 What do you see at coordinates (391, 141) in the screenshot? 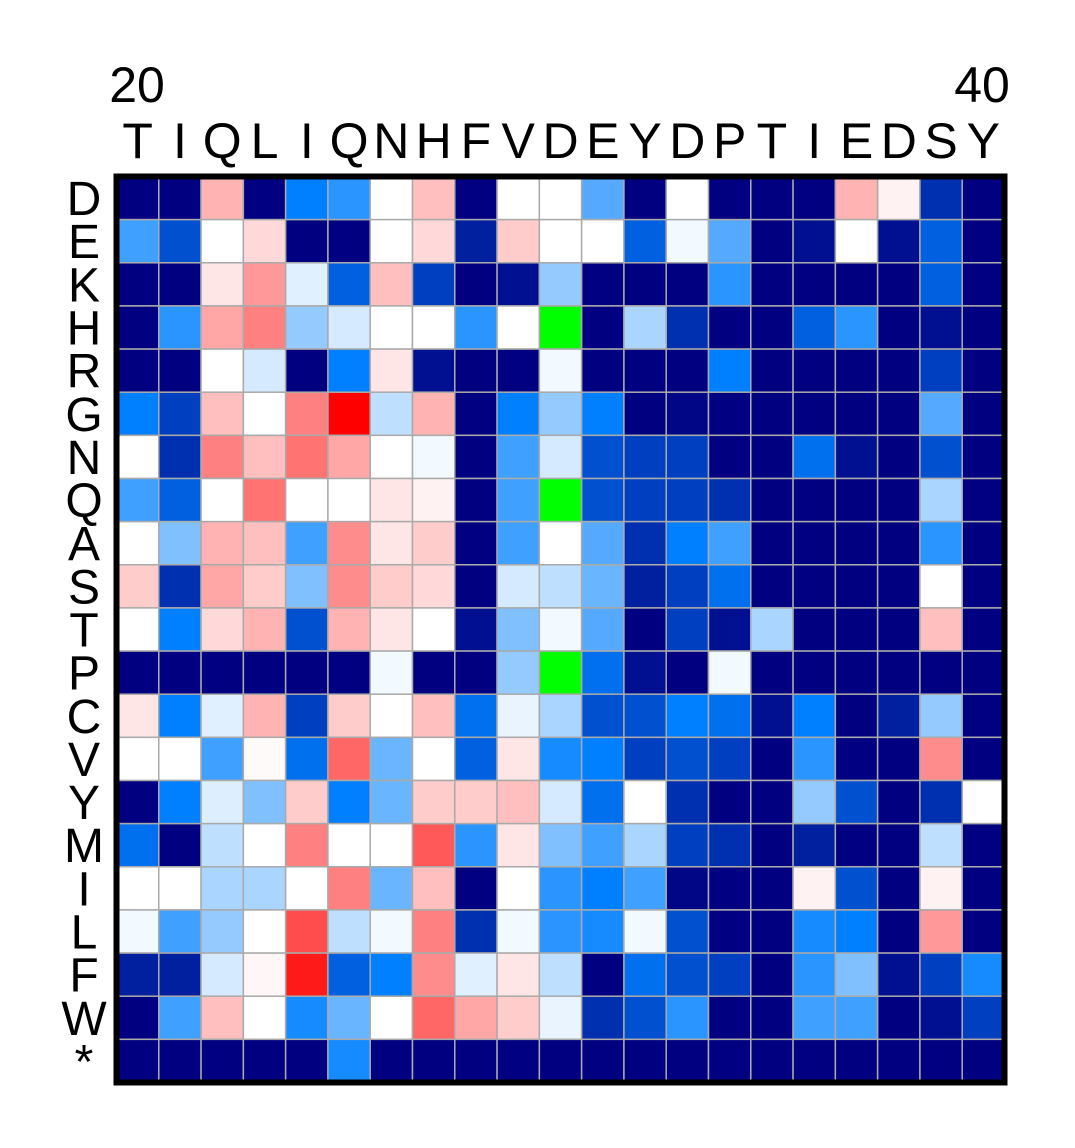
I see `x-tick-label: N` at bounding box center [391, 141].